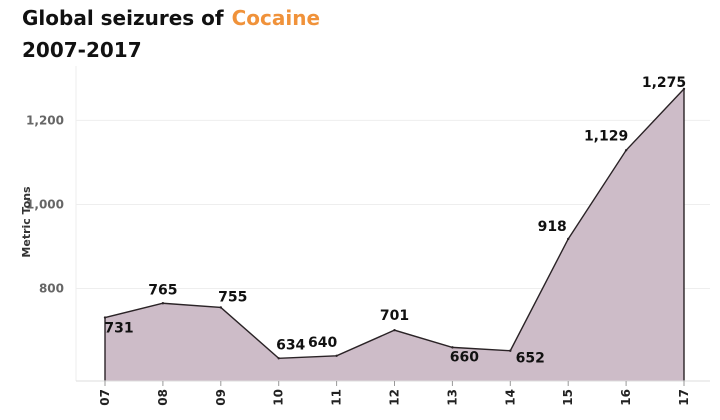  I want to click on x-tick-label: 17, so click(684, 397).